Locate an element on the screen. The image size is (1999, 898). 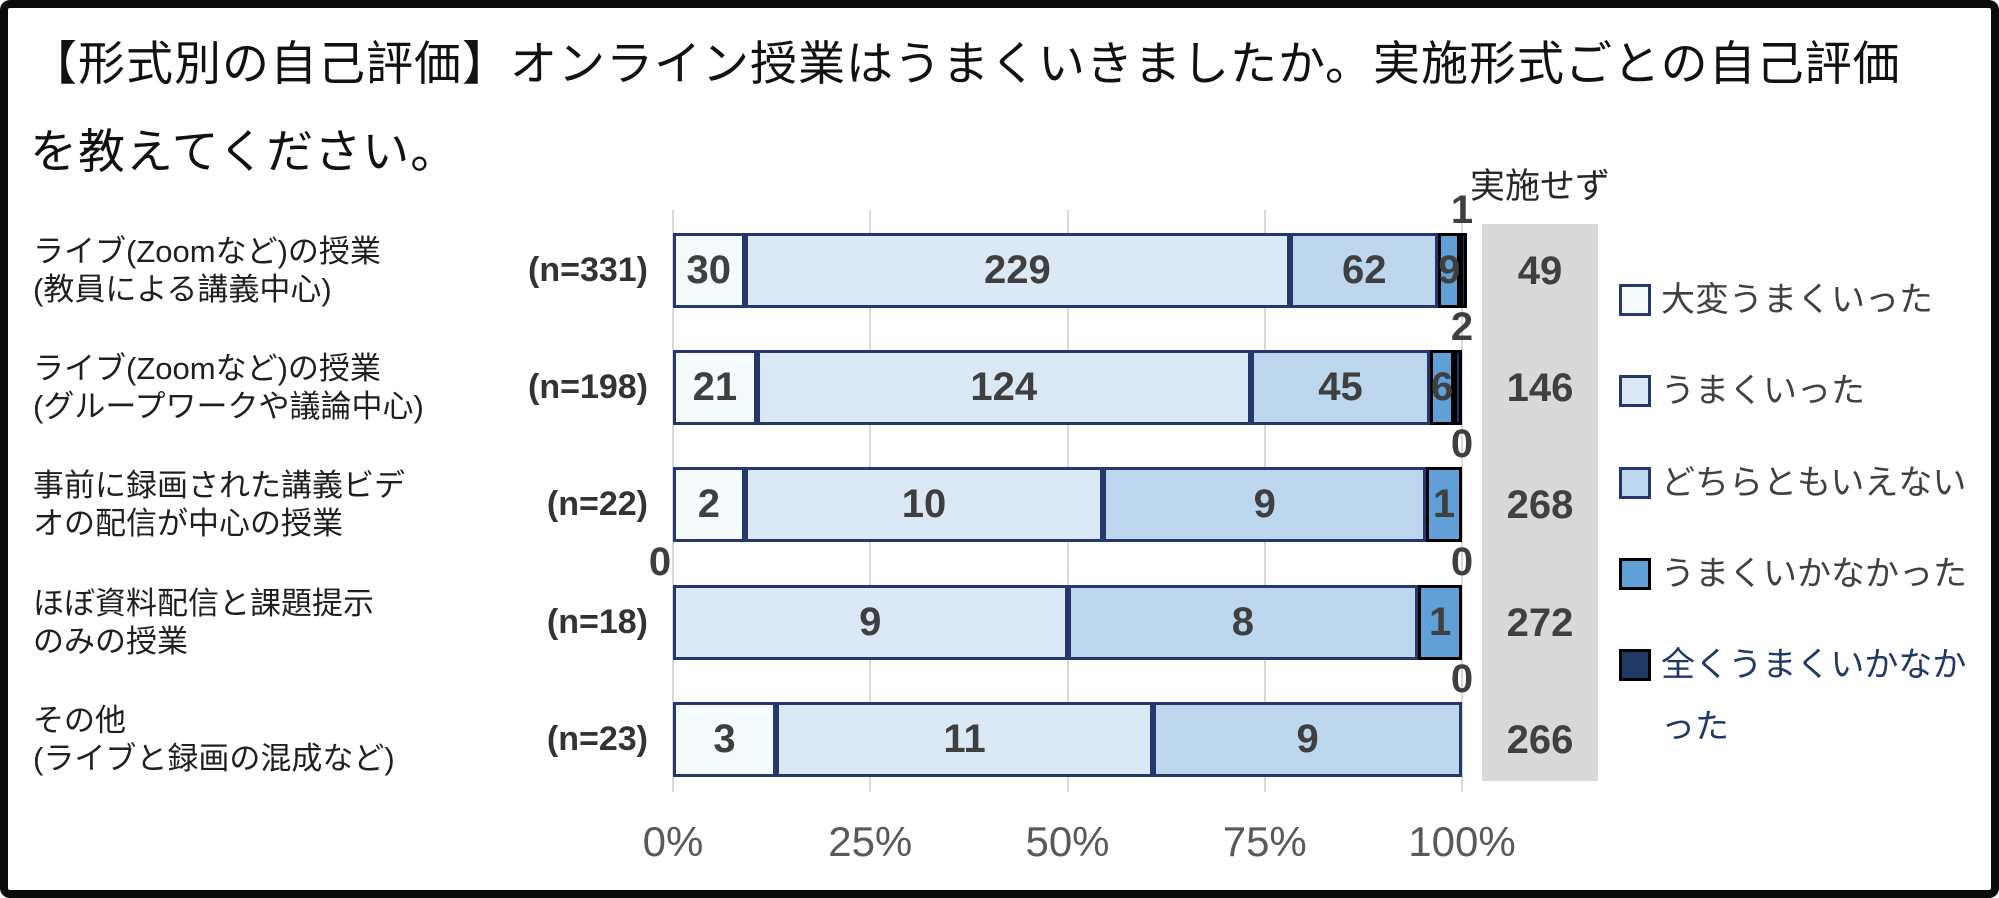
category-label-row5: その他 (ライブと録画の混成など) (n=23) is located at coordinates (340, 740).